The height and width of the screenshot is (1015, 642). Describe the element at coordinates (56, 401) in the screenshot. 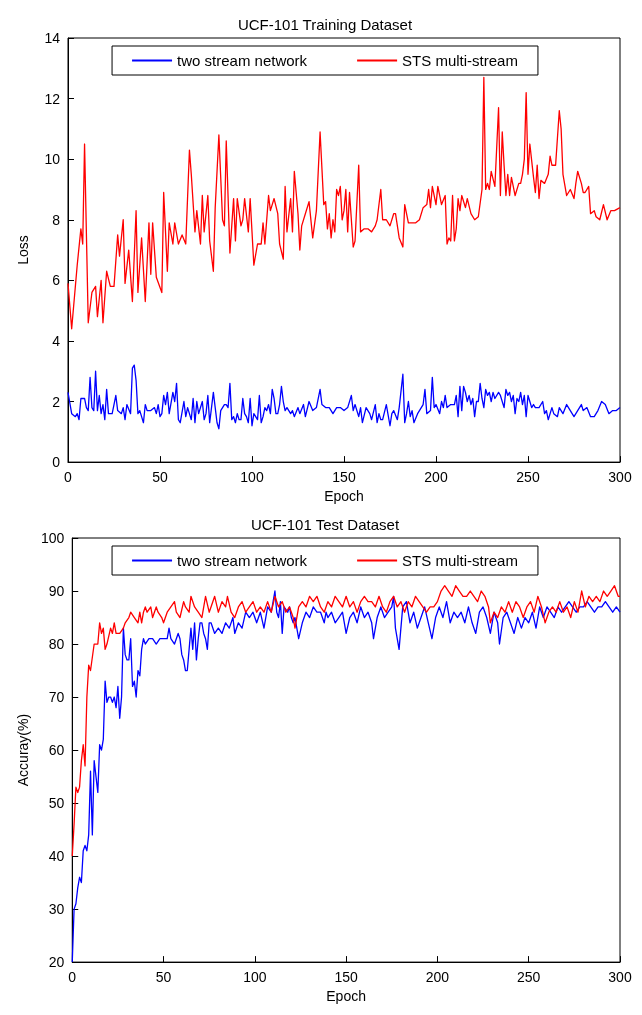

I see `y-tick-label: 2` at that location.